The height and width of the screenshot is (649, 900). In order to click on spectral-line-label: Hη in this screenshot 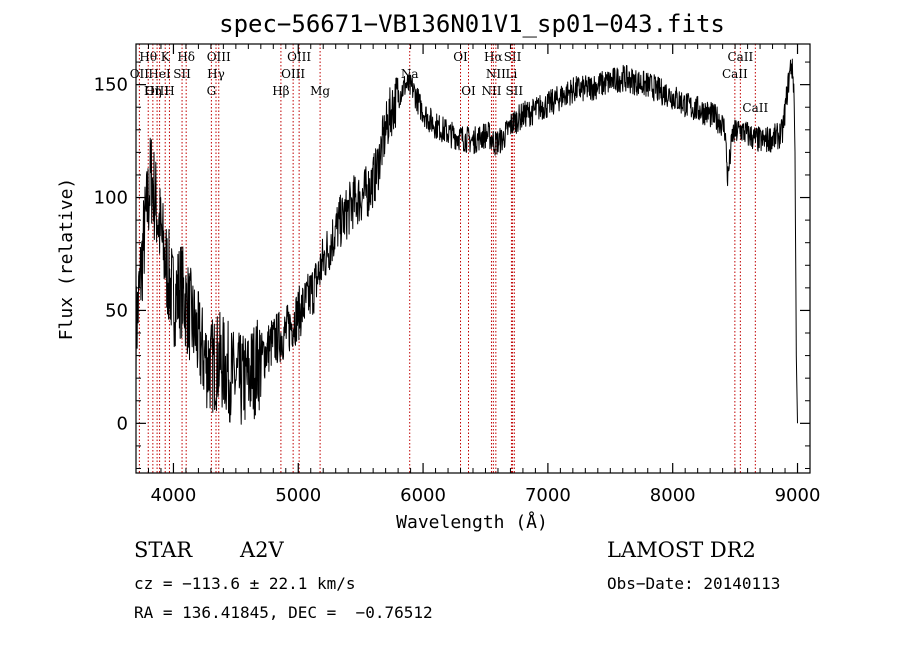, I will do `click(153, 91)`.